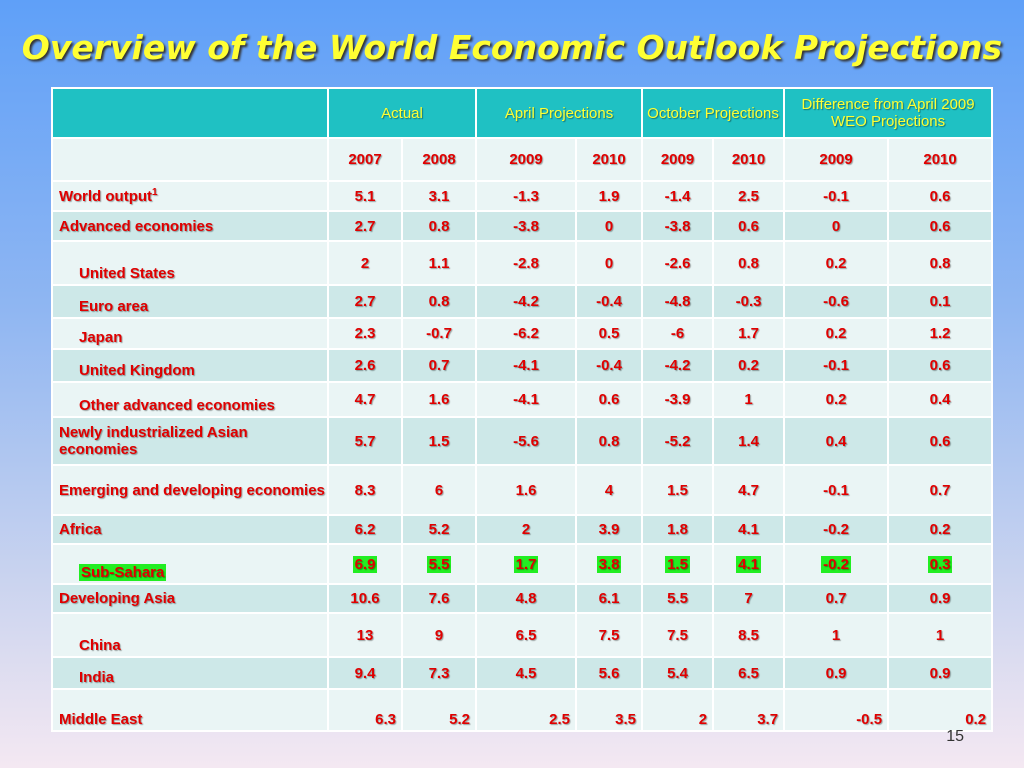 The image size is (1024, 768). Describe the element at coordinates (609, 333) in the screenshot. I see `value-cell: 0.5` at that location.